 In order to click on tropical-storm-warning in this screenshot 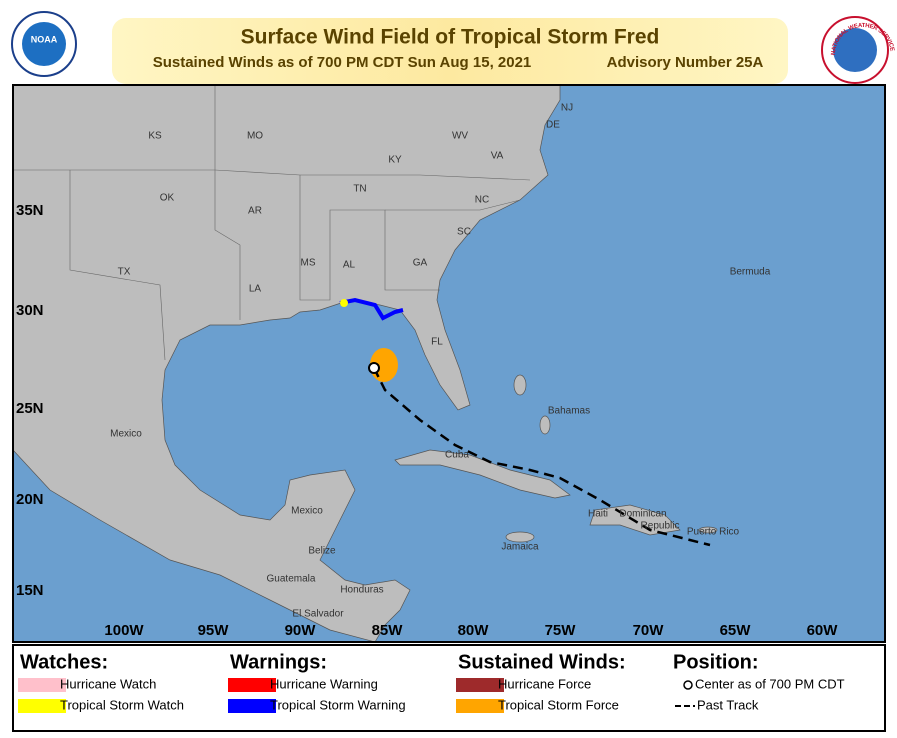, I will do `click(371, 309)`.